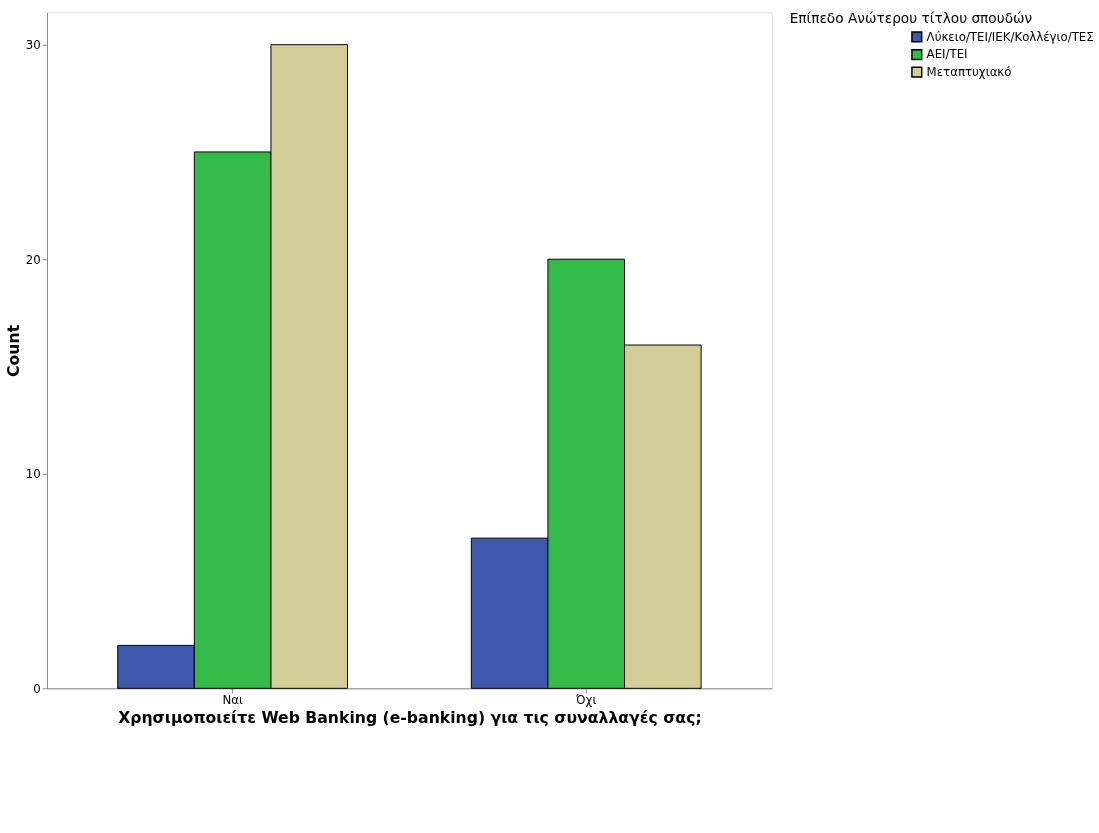 This screenshot has height=833, width=1099. I want to click on y-tick-label: 20, so click(33, 259).